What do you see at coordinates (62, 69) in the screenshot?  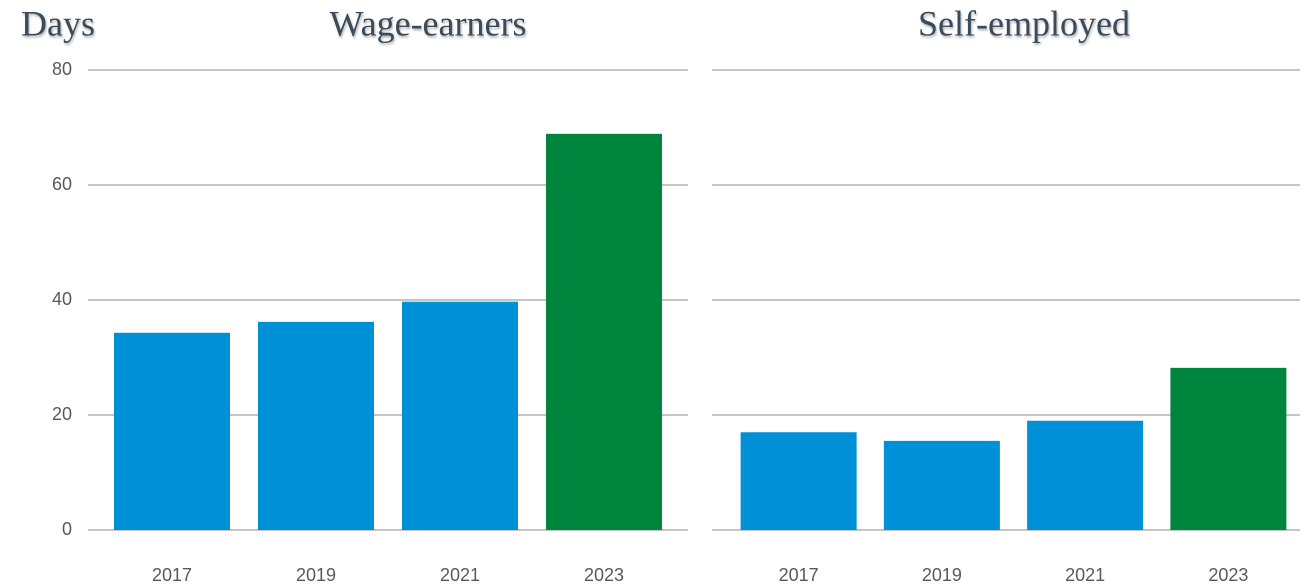 I see `y-tick-label: 80` at bounding box center [62, 69].